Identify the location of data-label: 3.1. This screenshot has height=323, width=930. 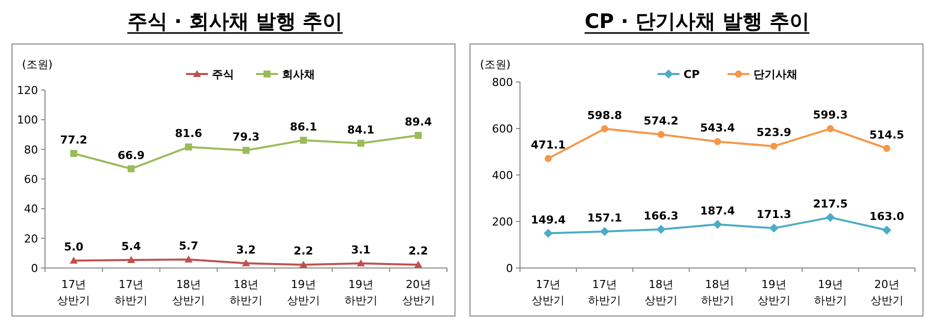
(361, 249).